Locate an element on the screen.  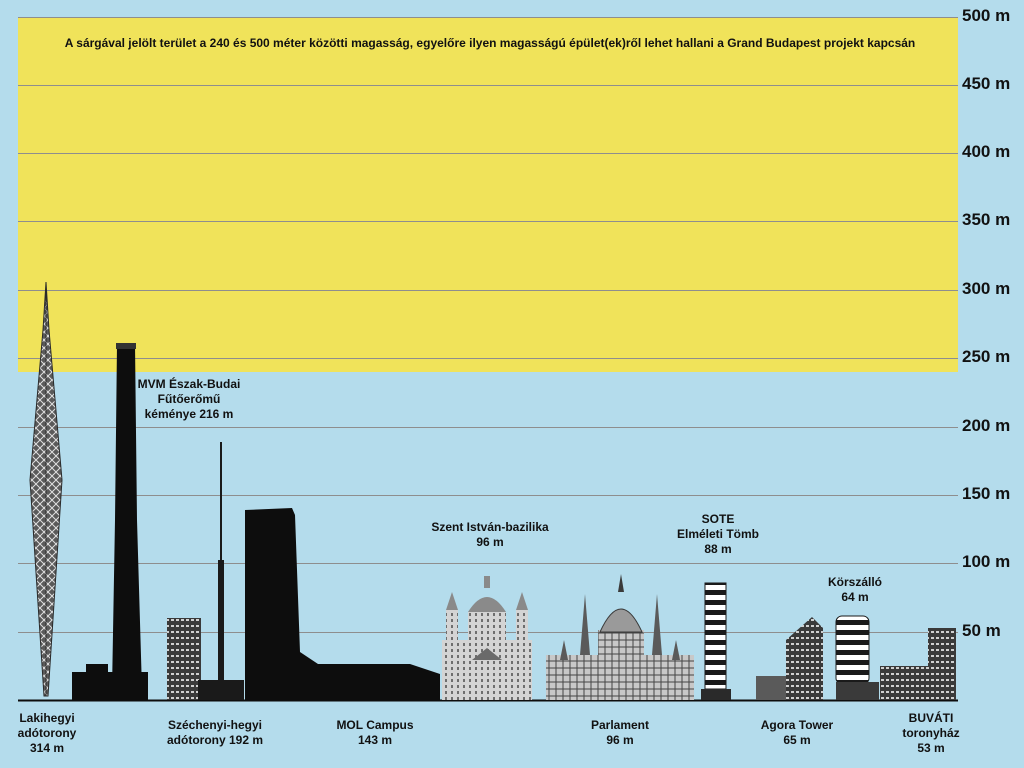
label-lakihegyi: Lakihegyi adótorony 314 m is located at coordinates (47, 733).